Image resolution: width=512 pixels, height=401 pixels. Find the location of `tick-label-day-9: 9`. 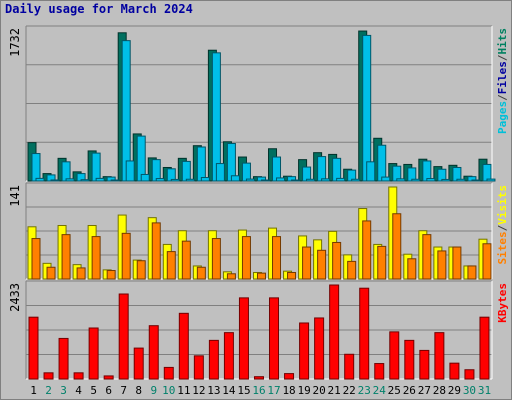

tick-label-day-9: 9 is located at coordinates (153, 390).